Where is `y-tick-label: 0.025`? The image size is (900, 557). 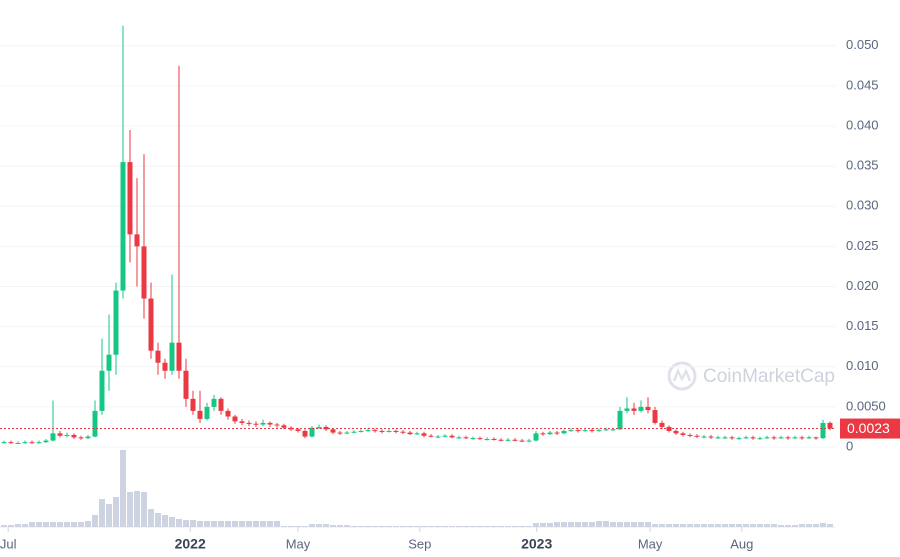 y-tick-label: 0.025 is located at coordinates (862, 245).